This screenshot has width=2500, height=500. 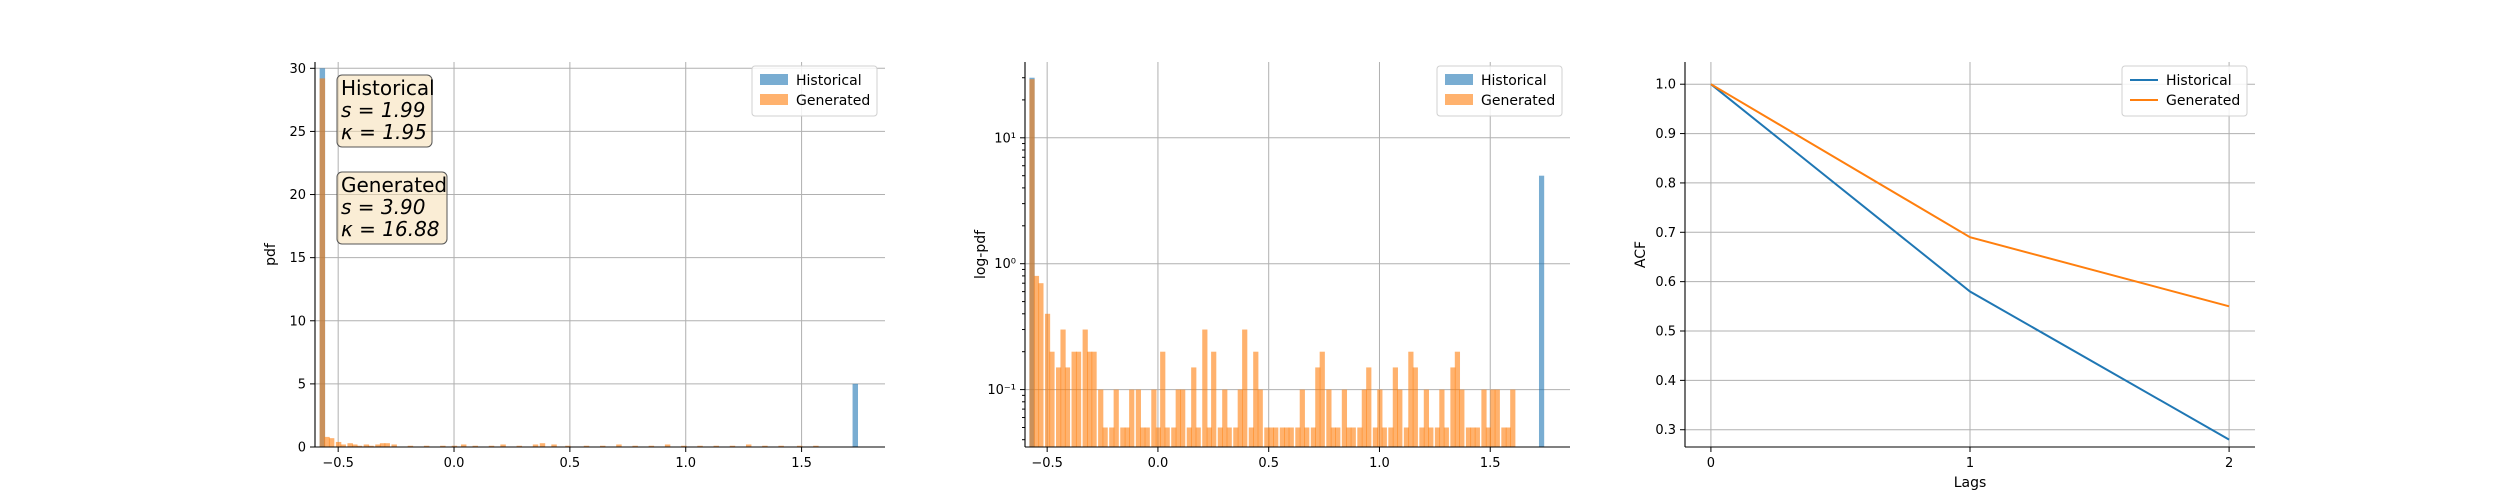 I want to click on y-tick-label: 15, so click(x=297, y=258).